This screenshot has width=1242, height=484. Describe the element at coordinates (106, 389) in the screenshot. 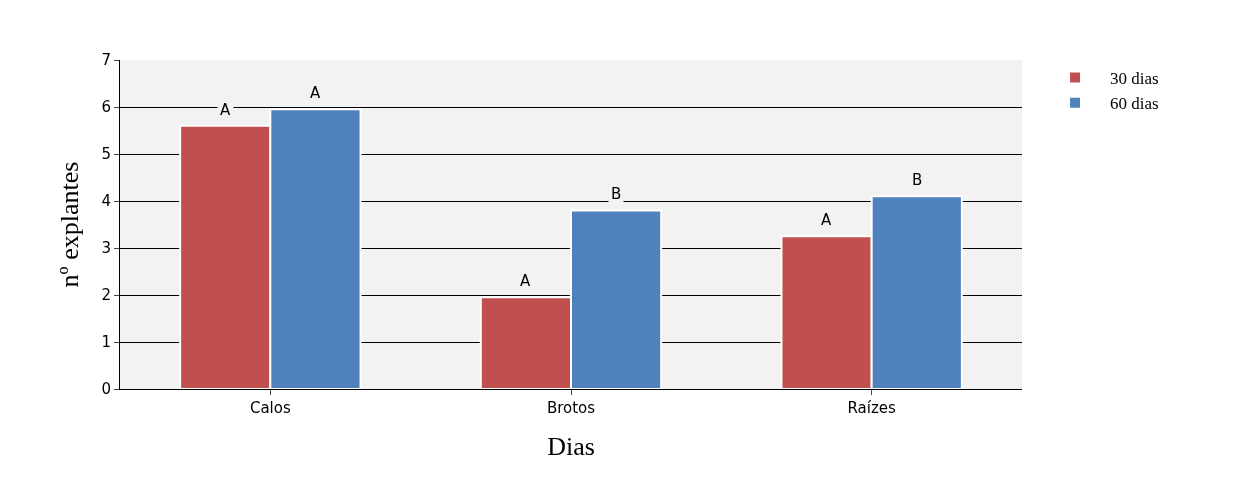

I see `y-tick-label: 0` at that location.